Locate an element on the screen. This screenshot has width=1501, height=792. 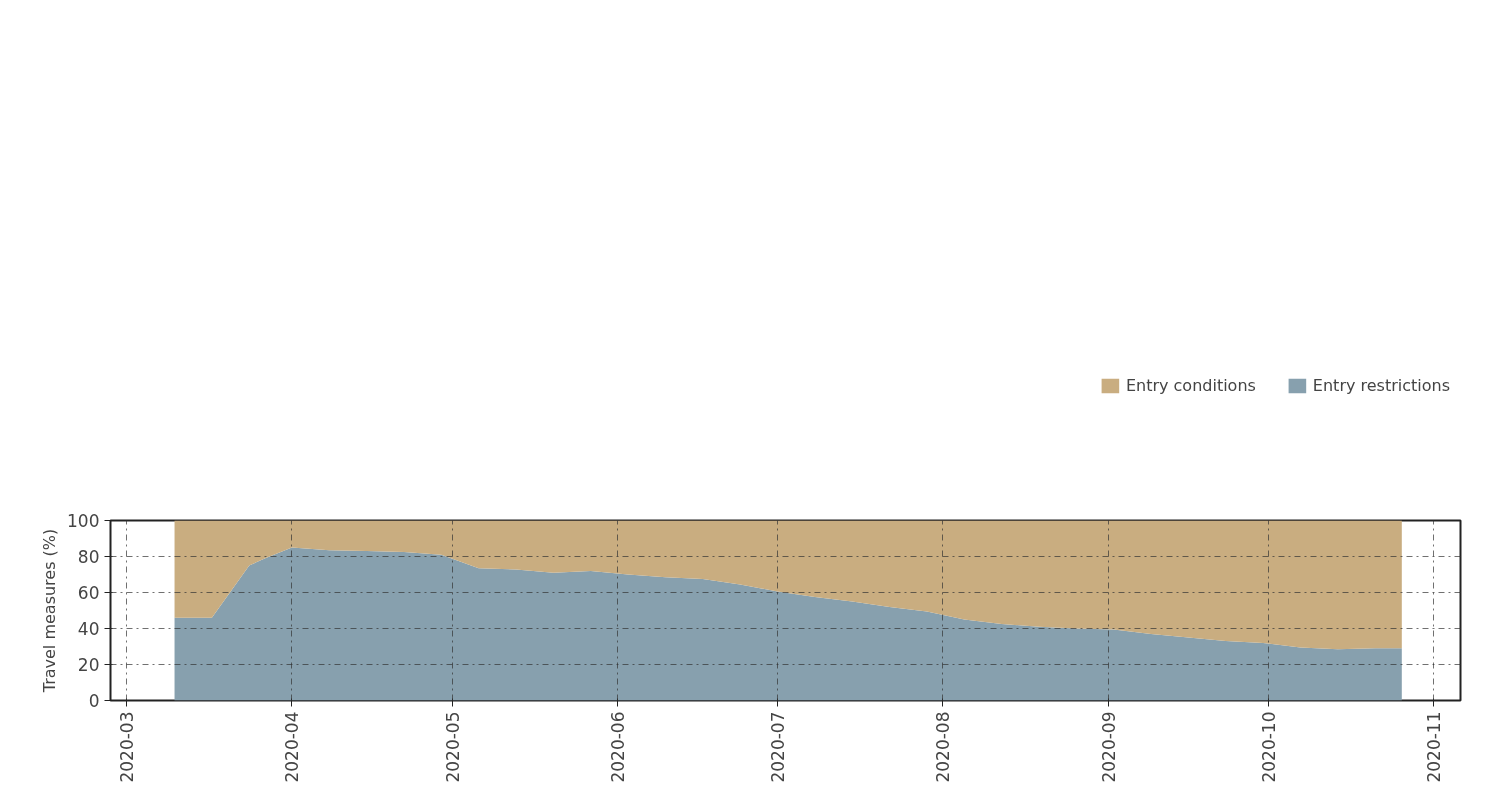
y-tick-label: 0 is located at coordinates (94, 701).